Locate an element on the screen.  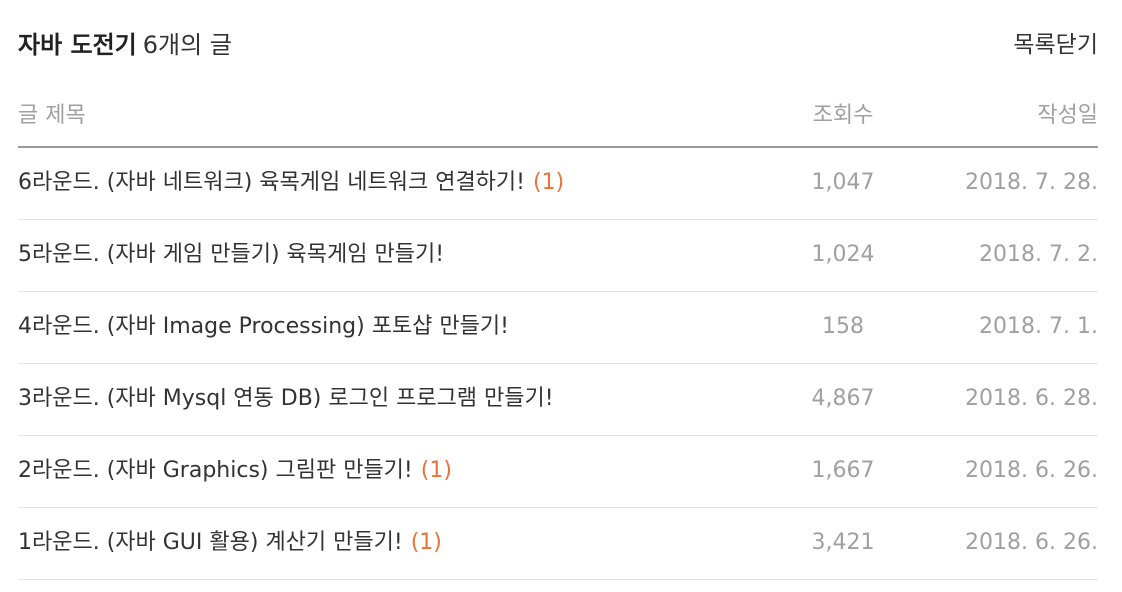
post-title-text: 3라운드. (자바 Mysql 연동 DB) 로그인 프로그램 만들기! is located at coordinates (286, 398).